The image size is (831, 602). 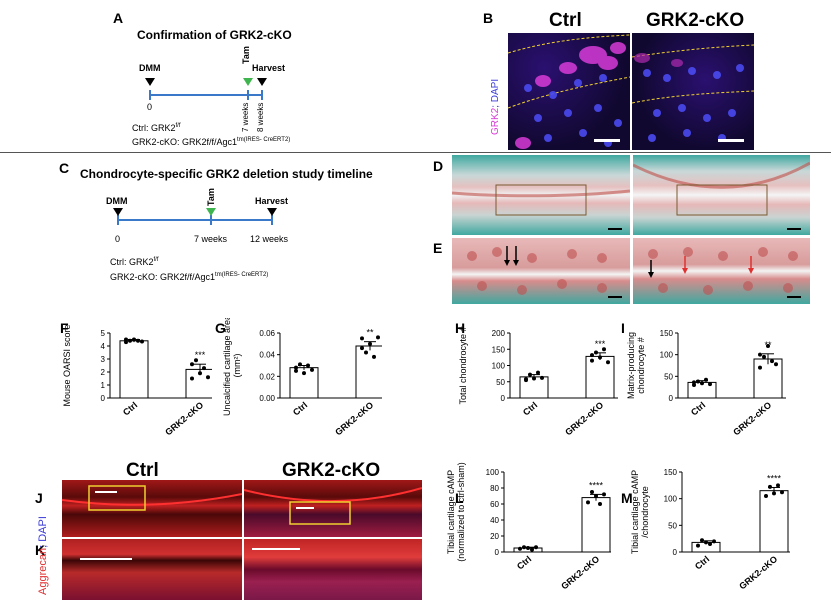 I want to click on chart-l-tick-label: 80, so click(x=494, y=488).